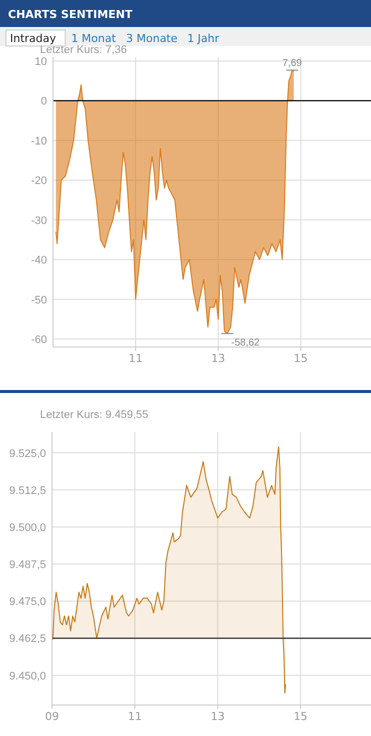 The image size is (371, 736). What do you see at coordinates (27, 639) in the screenshot?
I see `y-tick-label: 9.462,5` at bounding box center [27, 639].